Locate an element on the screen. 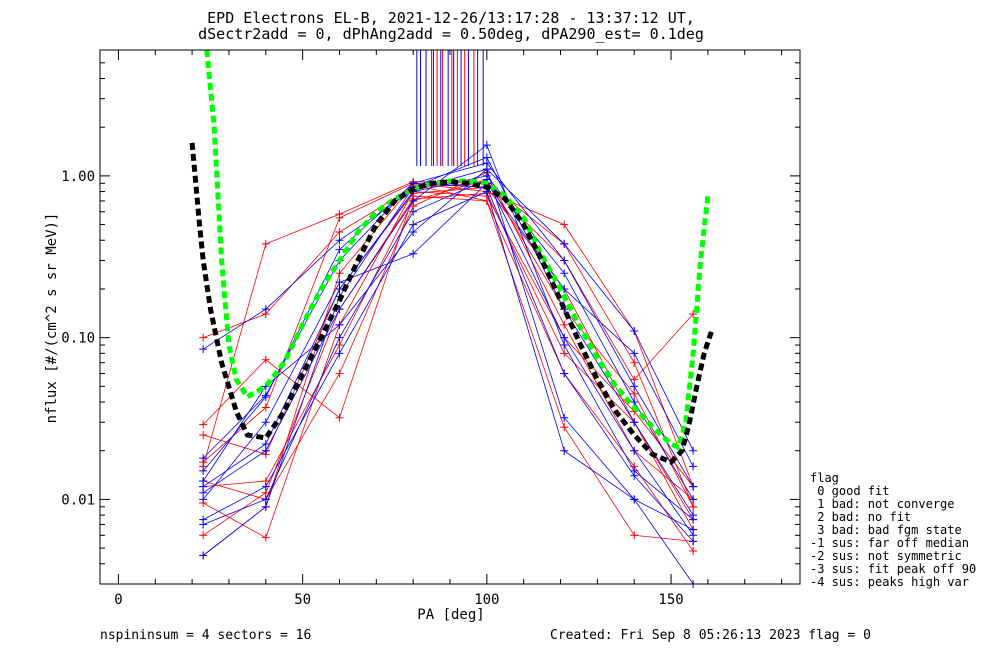  legend-item: -4 sus: peaks high var is located at coordinates (889, 582).